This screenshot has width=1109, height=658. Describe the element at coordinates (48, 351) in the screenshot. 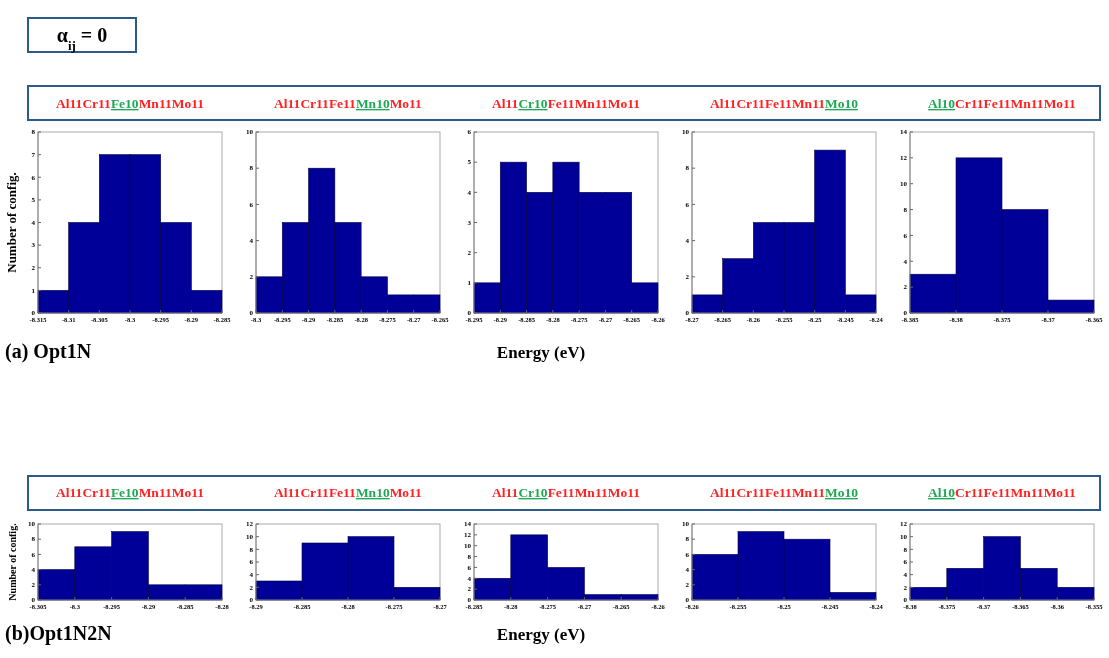

I see `text: (a) Opt1N` at that location.